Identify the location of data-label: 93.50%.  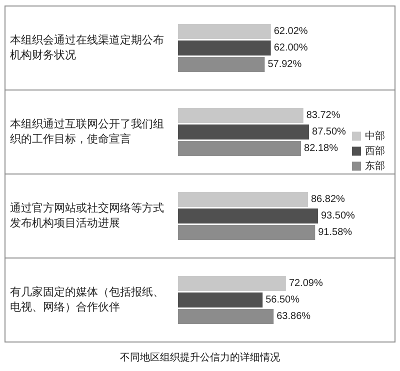
(338, 216).